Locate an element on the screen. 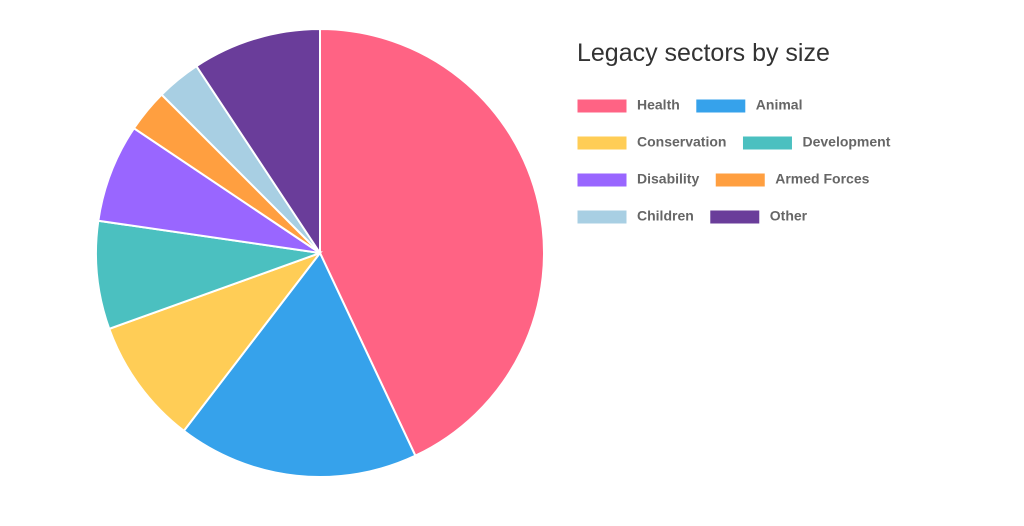 This screenshot has height=526, width=1024. legend-label: Other is located at coordinates (789, 216).